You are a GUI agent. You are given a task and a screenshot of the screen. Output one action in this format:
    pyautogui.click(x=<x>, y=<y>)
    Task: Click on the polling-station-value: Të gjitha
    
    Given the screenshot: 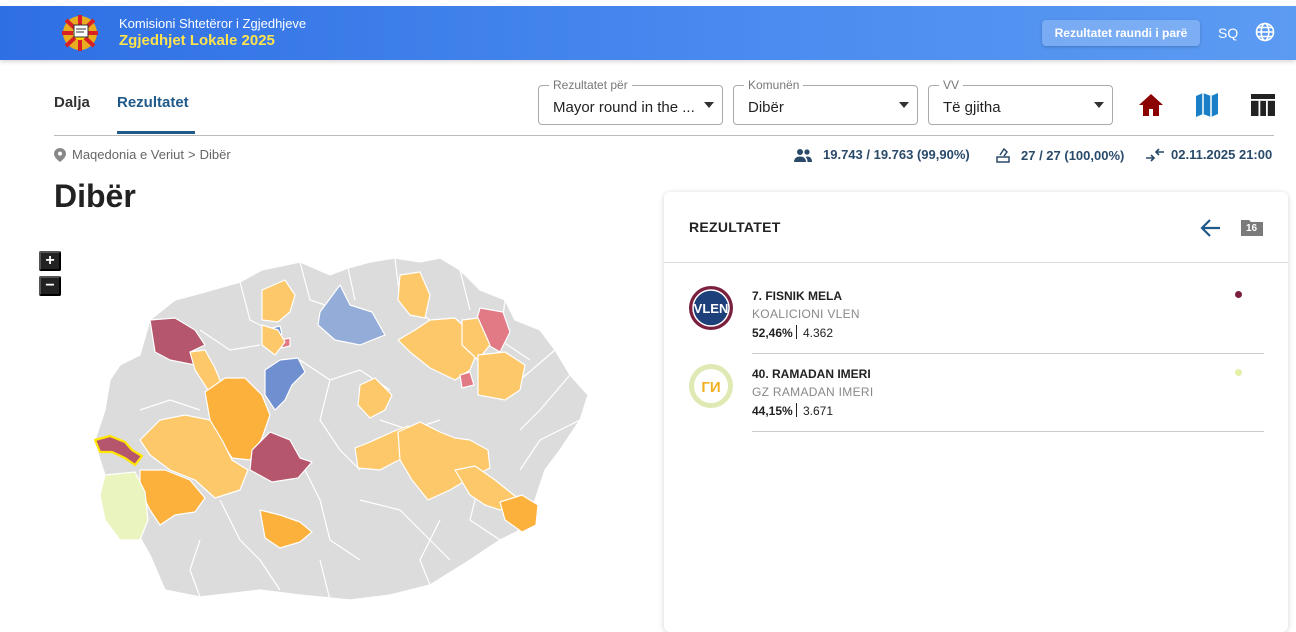 What is the action you would take?
    pyautogui.click(x=972, y=107)
    